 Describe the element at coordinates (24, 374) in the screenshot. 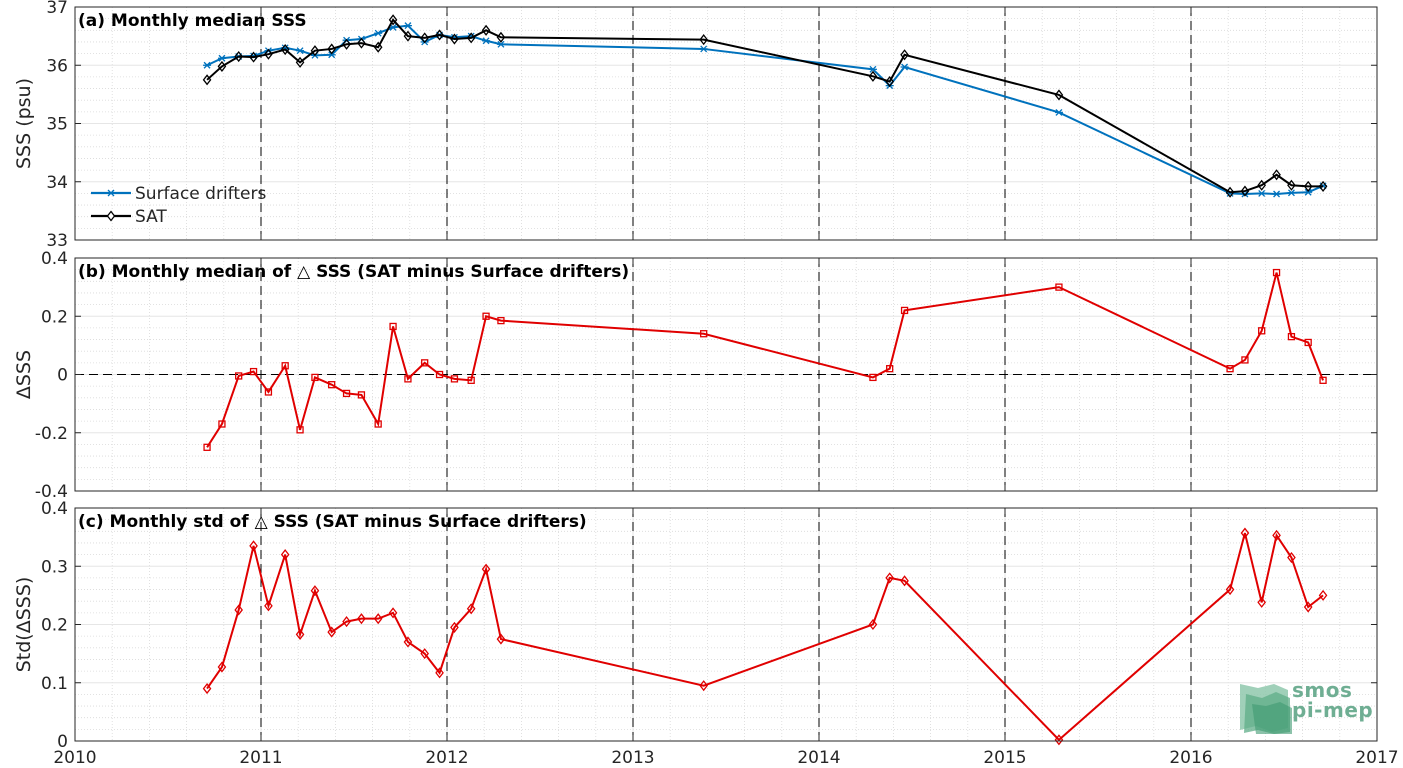

I see `y-axis-label: ΔSSS` at that location.